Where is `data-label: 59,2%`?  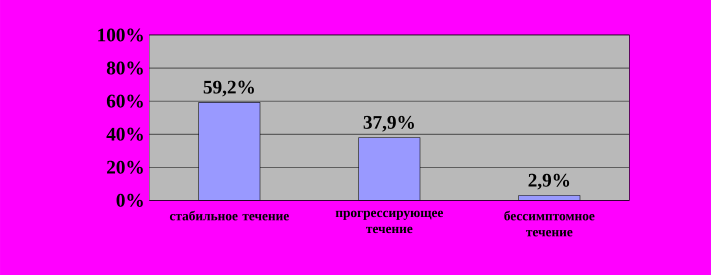 data-label: 59,2% is located at coordinates (229, 88).